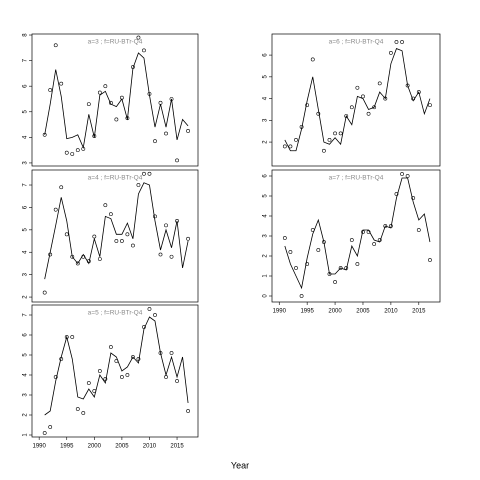 The height and width of the screenshot is (480, 480). What do you see at coordinates (115, 178) in the screenshot?
I see `panel-title: a=4 ; f=RU-BTr-Q4` at bounding box center [115, 178].